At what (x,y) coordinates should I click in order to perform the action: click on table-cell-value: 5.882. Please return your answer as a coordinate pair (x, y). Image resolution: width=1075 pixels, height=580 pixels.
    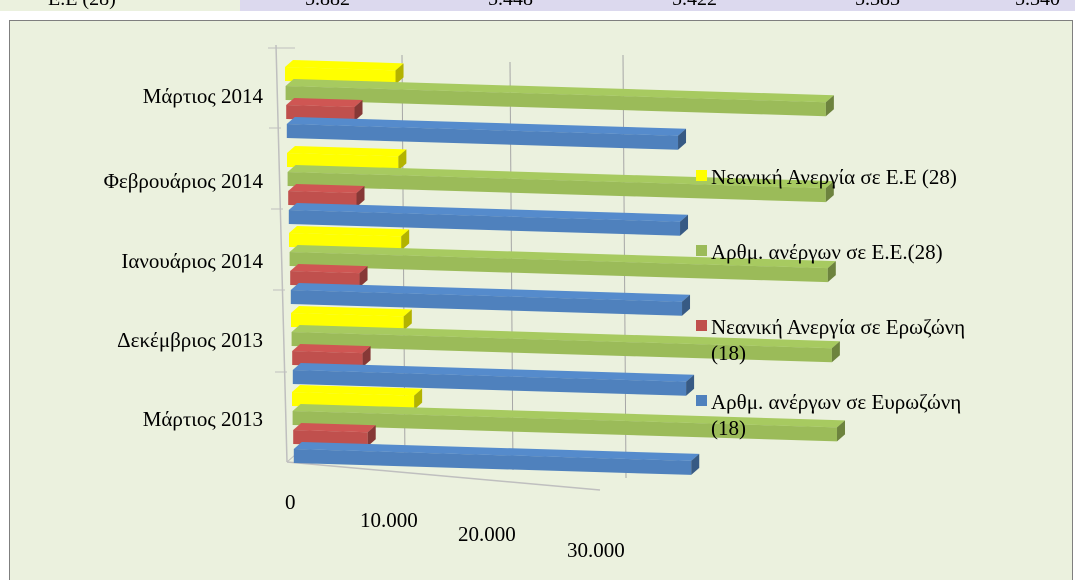
    Looking at the image, I should click on (327, 4).